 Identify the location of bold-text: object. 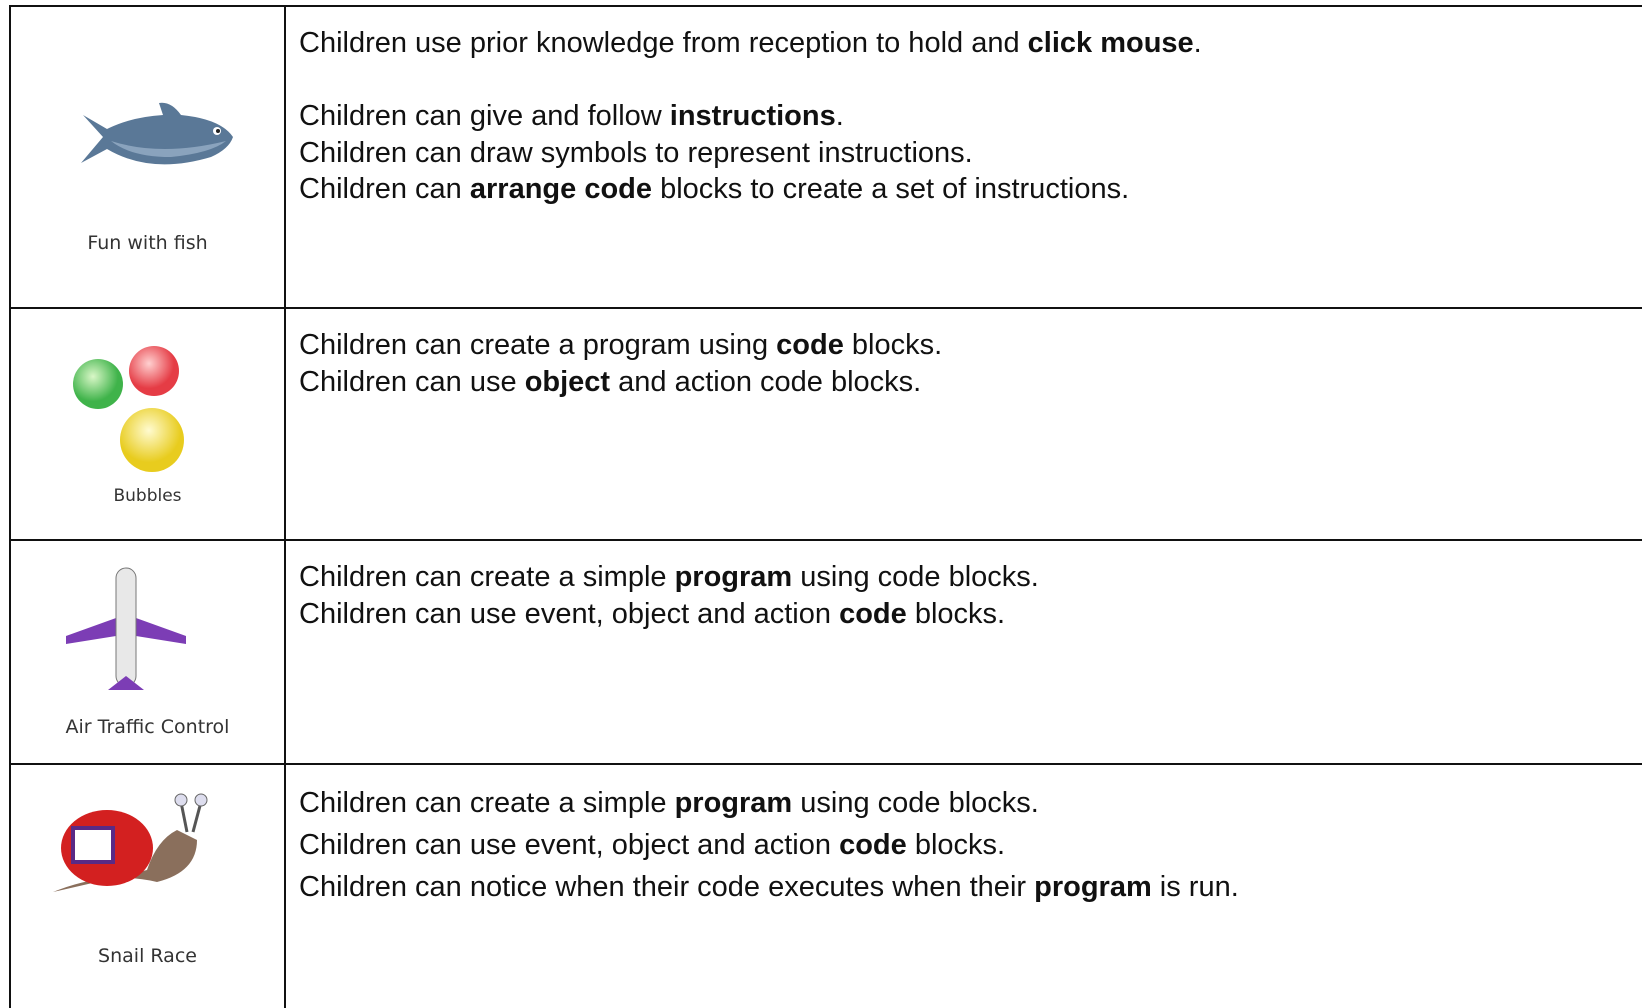
(567, 381).